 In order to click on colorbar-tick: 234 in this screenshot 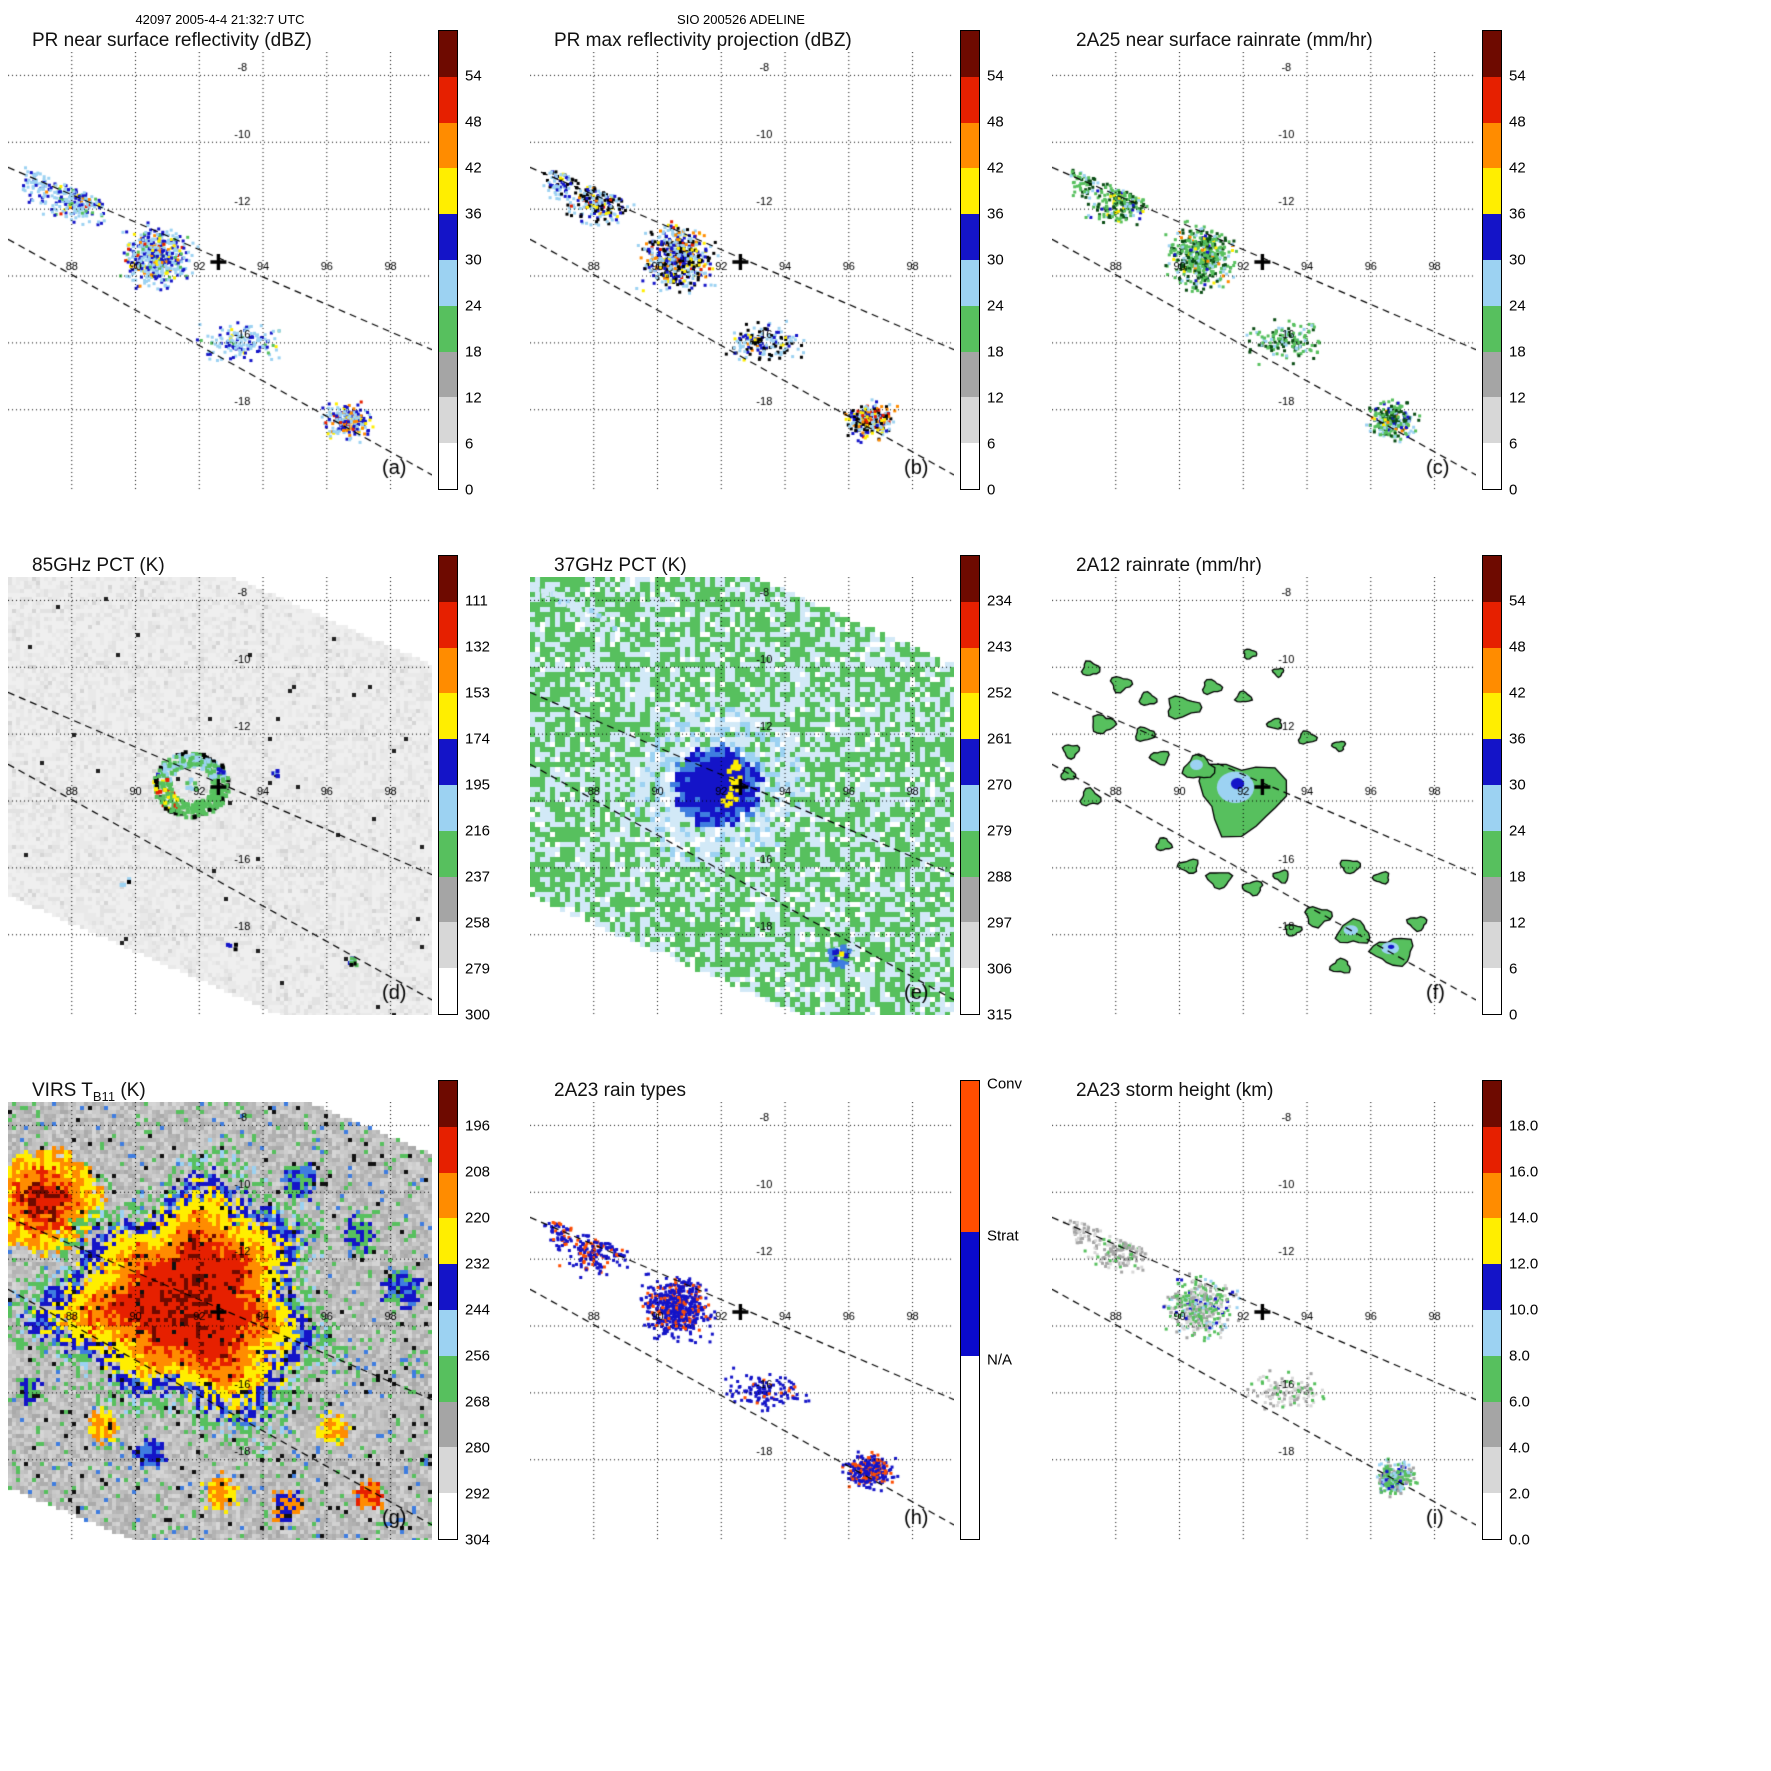, I will do `click(1000, 601)`.